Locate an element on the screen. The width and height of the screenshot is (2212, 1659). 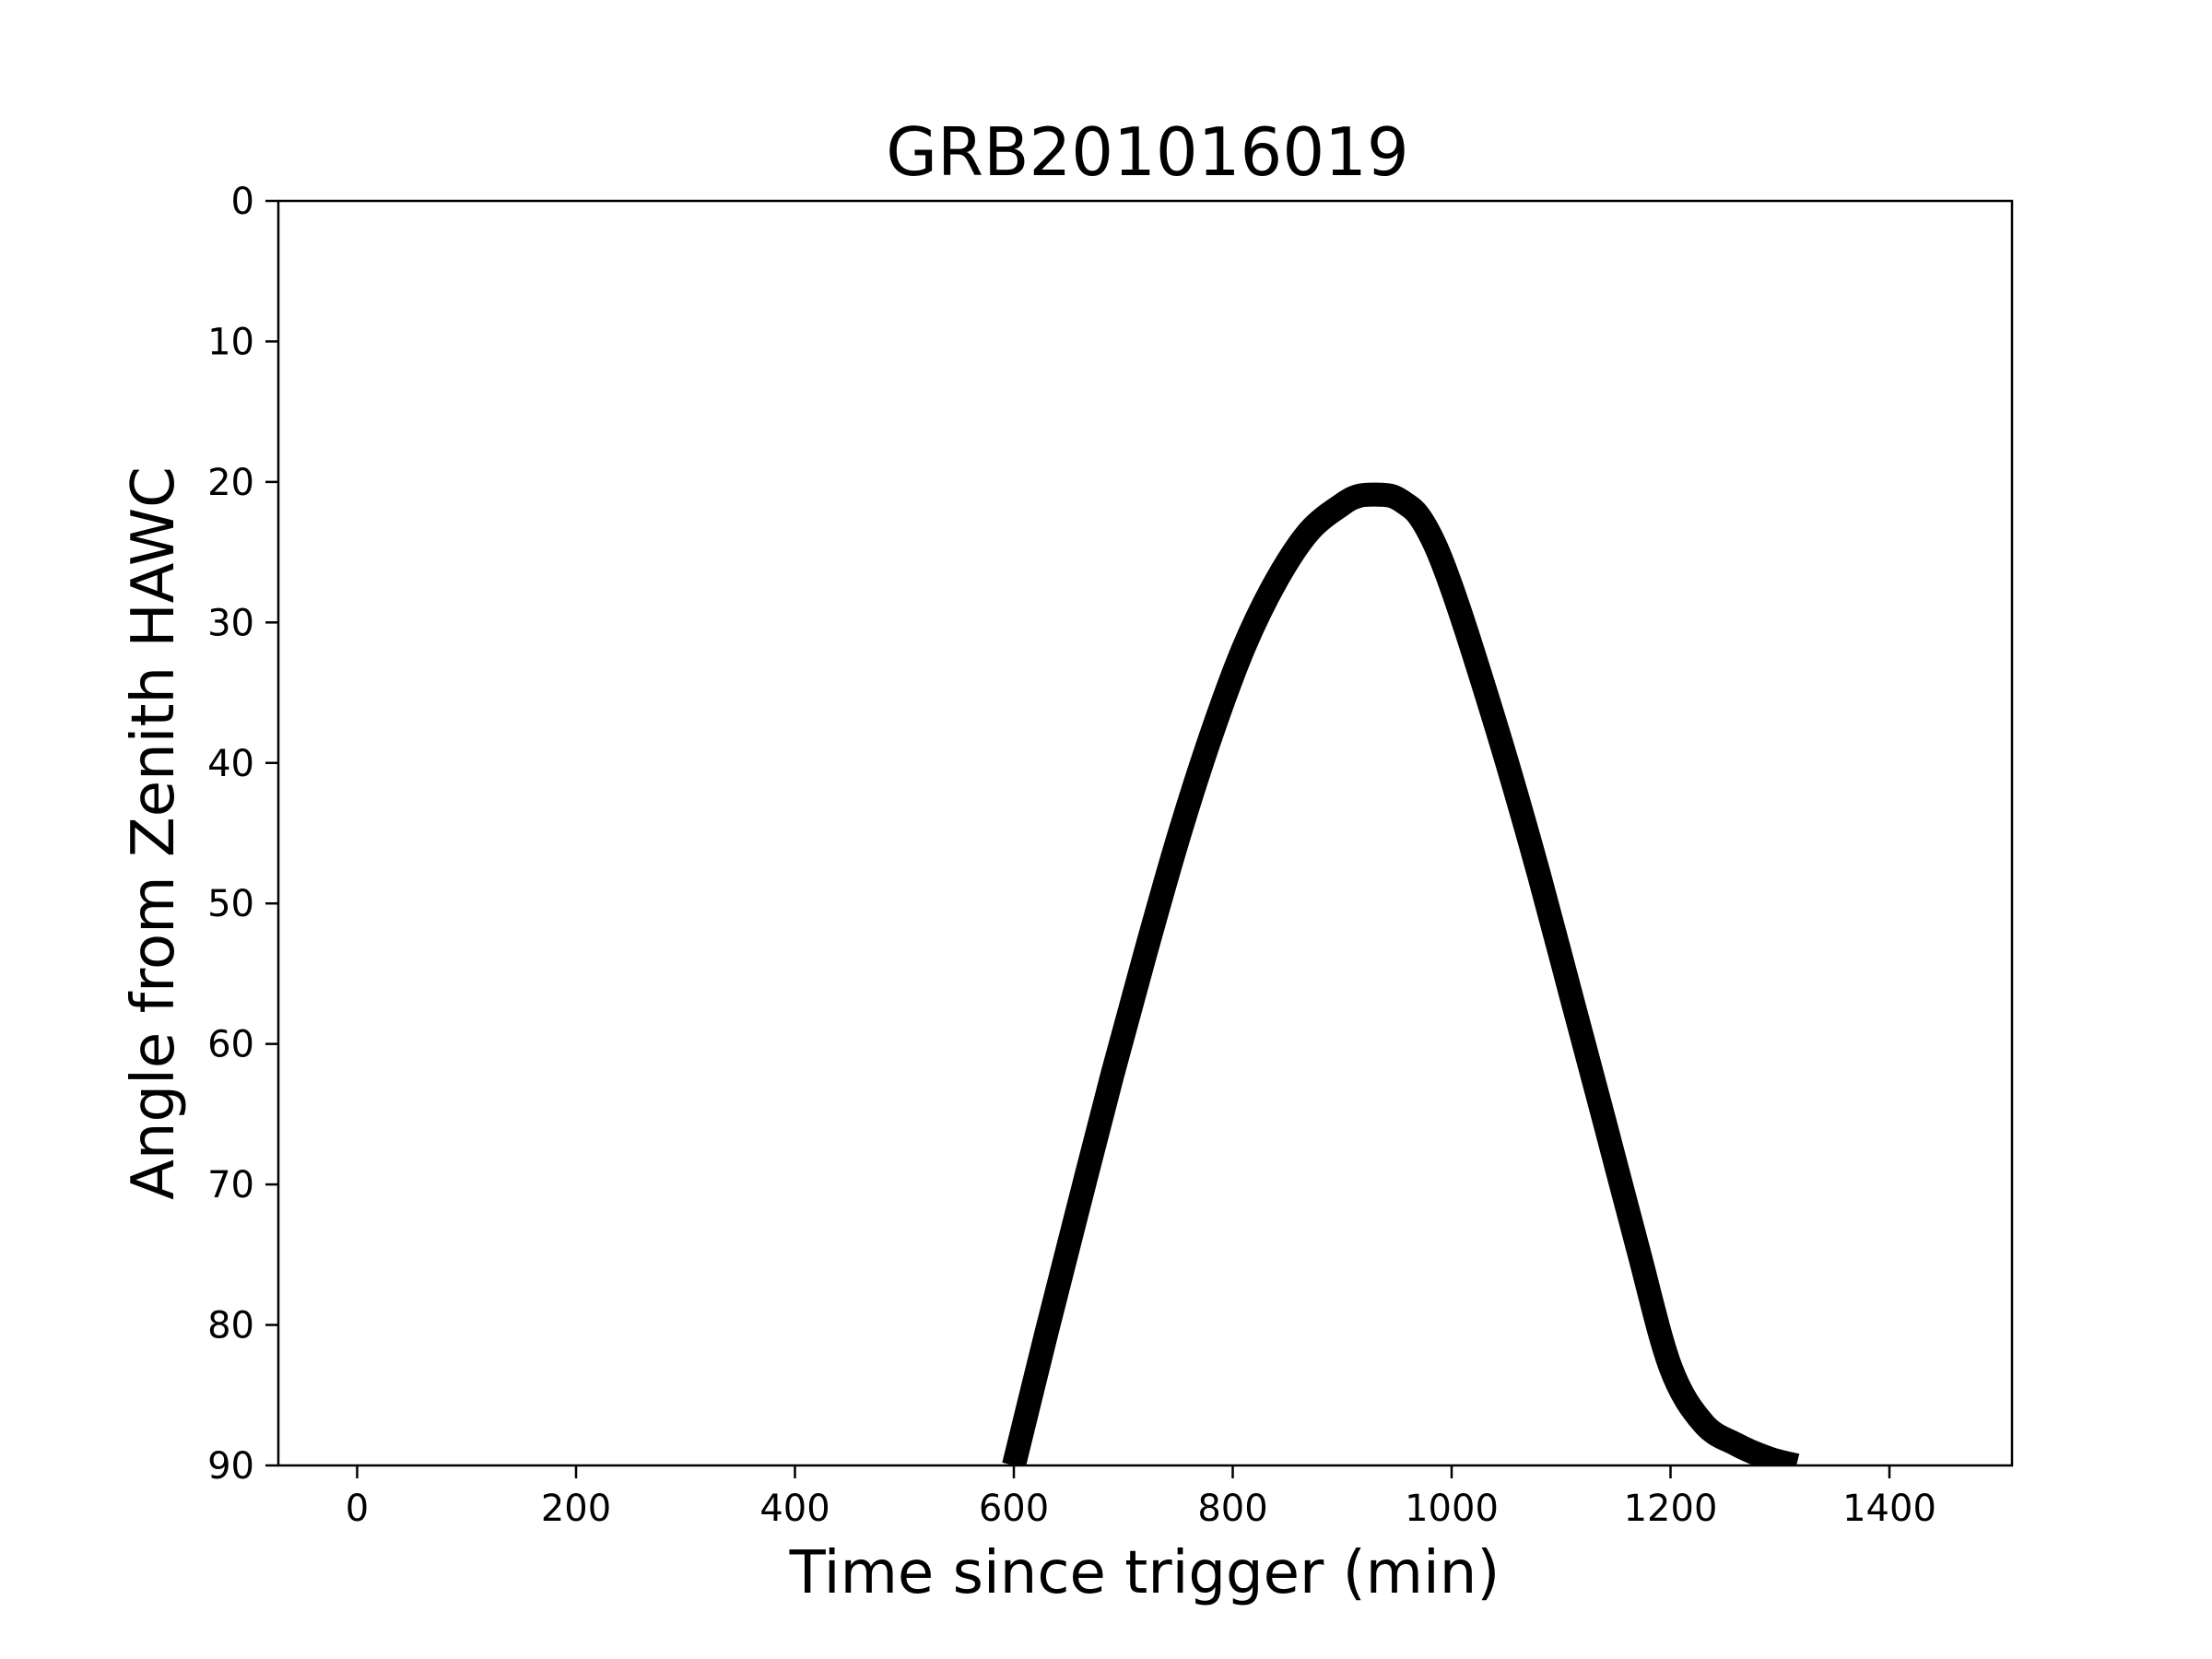
y-tick-label: 0 is located at coordinates (242, 202).